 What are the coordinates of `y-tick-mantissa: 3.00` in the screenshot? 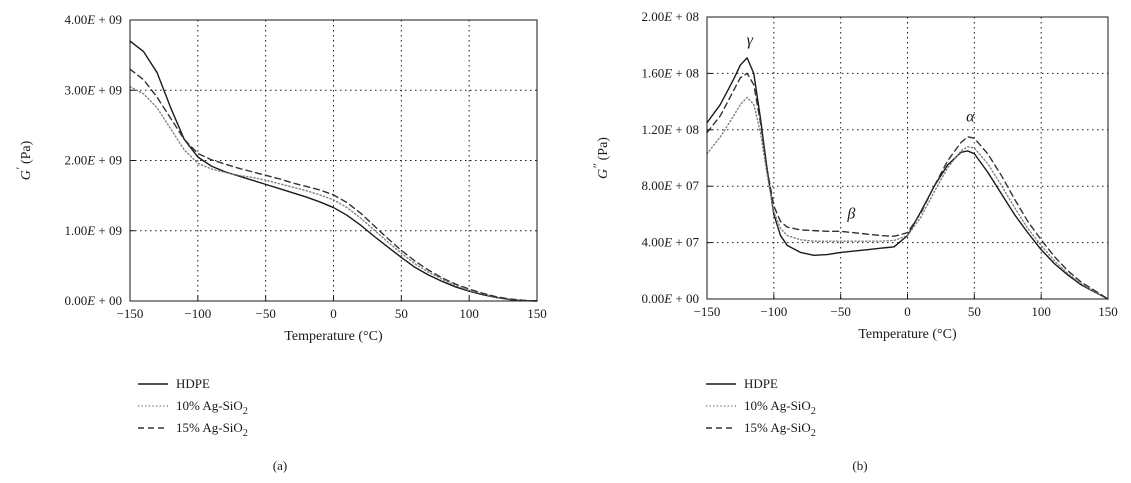 It's located at (75, 89).